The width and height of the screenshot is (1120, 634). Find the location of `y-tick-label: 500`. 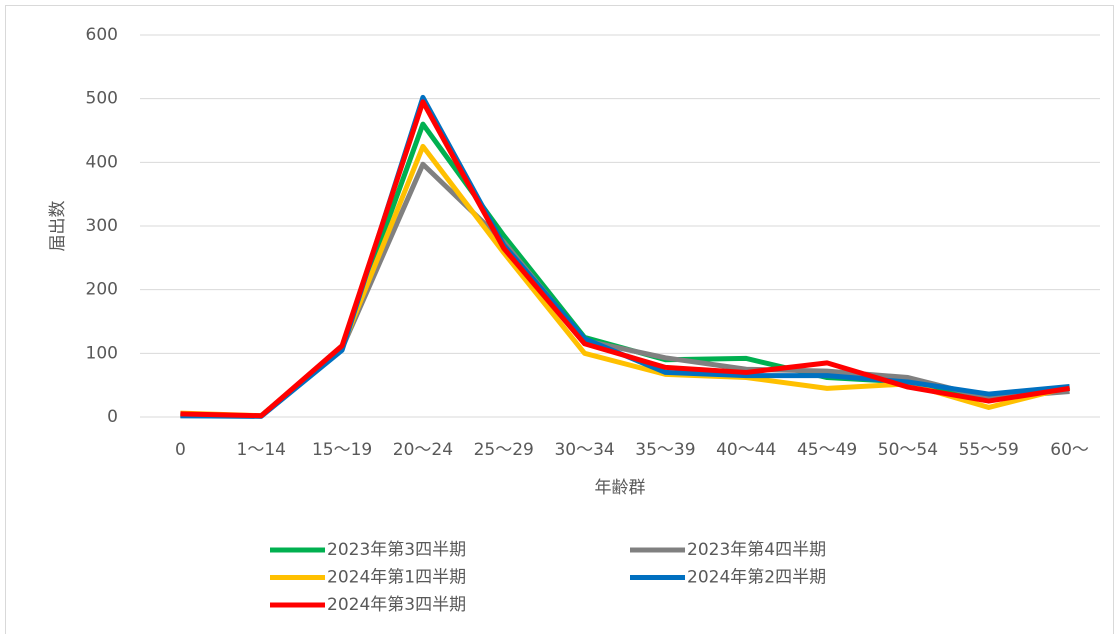

y-tick-label: 500 is located at coordinates (102, 99).